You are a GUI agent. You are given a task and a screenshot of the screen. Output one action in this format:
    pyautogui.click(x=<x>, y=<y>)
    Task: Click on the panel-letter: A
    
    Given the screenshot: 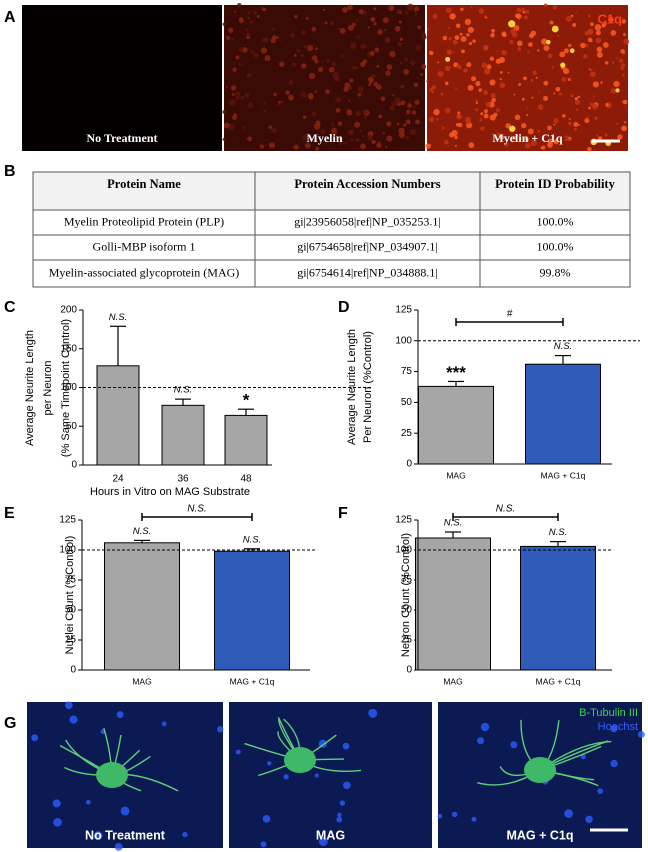 What is the action you would take?
    pyautogui.click(x=10, y=17)
    